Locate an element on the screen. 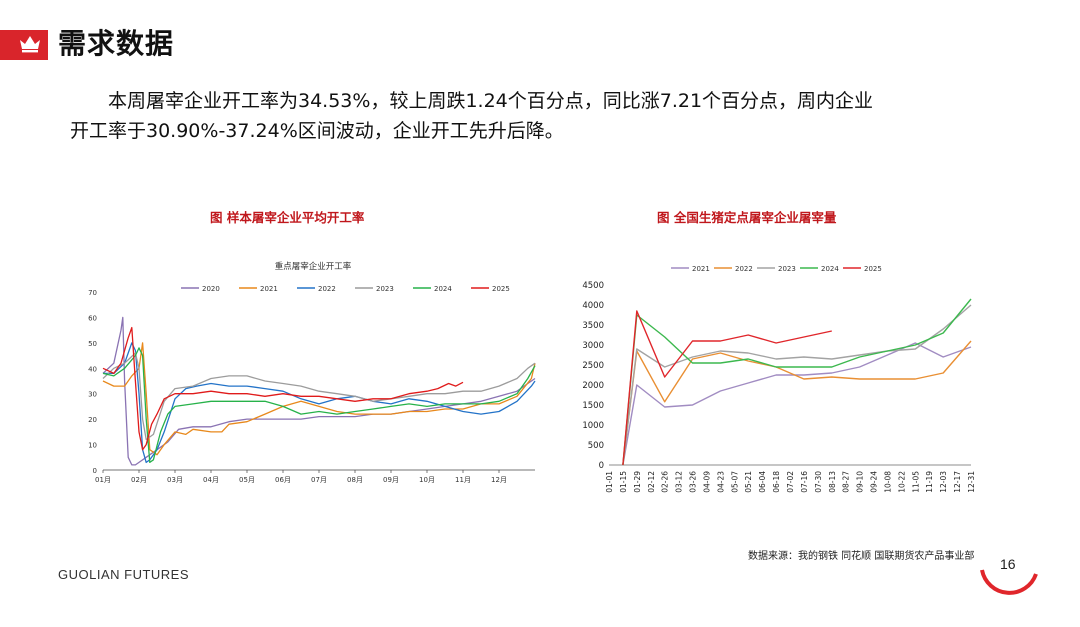  left-y-tick-label: 40 is located at coordinates (92, 369).